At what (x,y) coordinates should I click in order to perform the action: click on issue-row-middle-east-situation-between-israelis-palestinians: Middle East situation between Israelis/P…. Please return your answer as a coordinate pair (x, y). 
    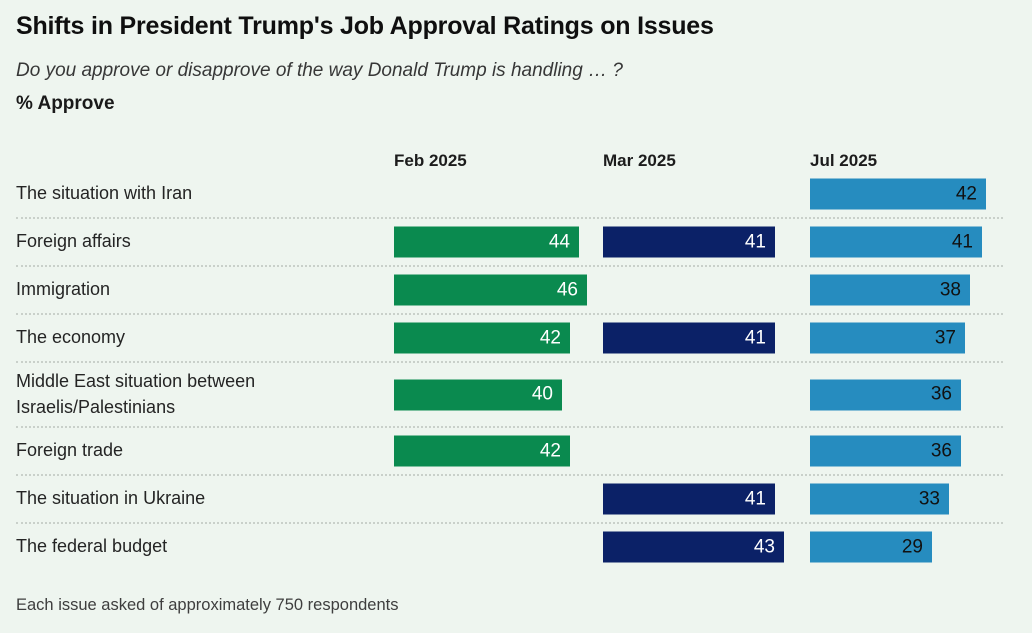
    Looking at the image, I should click on (509, 393).